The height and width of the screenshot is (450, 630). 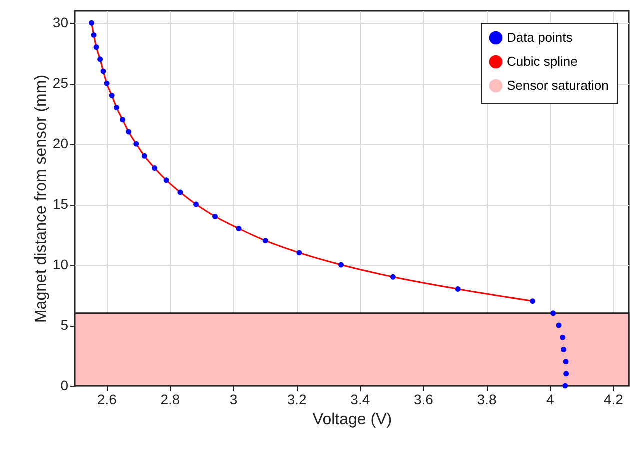 What do you see at coordinates (542, 61) in the screenshot?
I see `legend-label: Cubic spline` at bounding box center [542, 61].